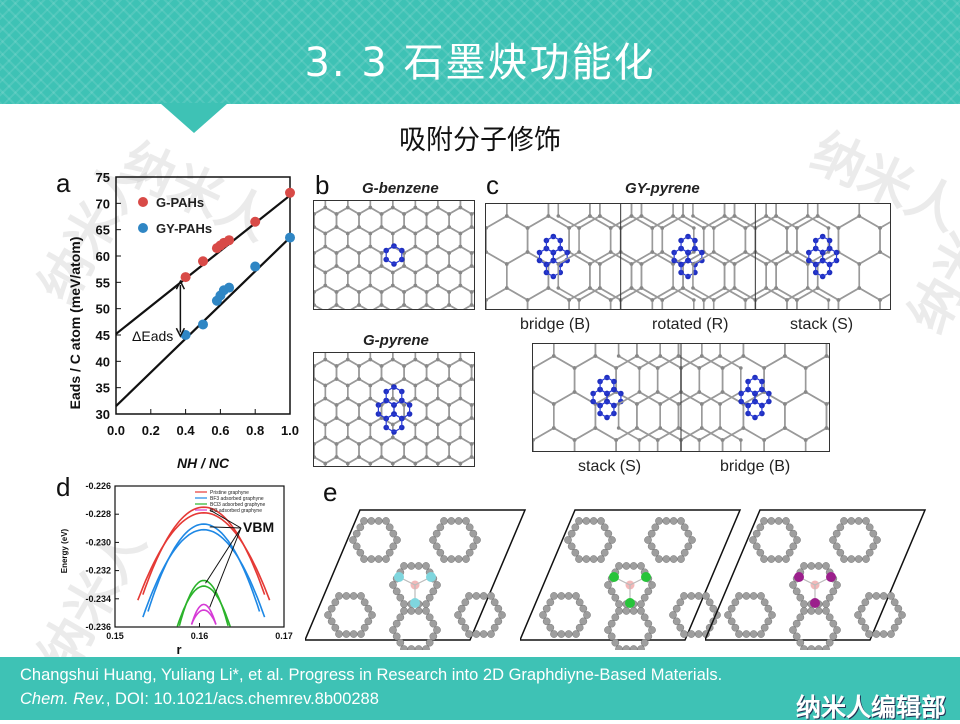  I want to click on x-tick-label: 0.6, so click(220, 430).